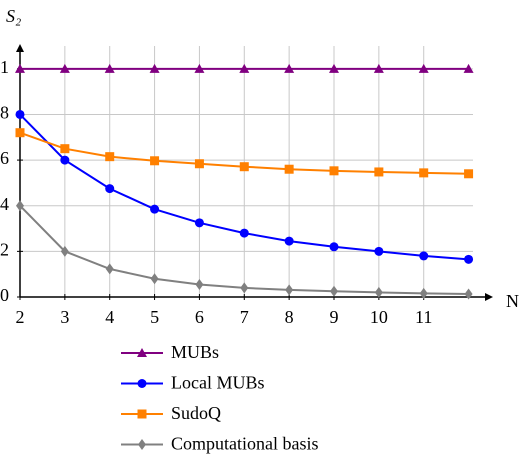 Image resolution: width=523 pixels, height=457 pixels. Describe the element at coordinates (20, 317) in the screenshot. I see `x-tick-label: 2` at that location.